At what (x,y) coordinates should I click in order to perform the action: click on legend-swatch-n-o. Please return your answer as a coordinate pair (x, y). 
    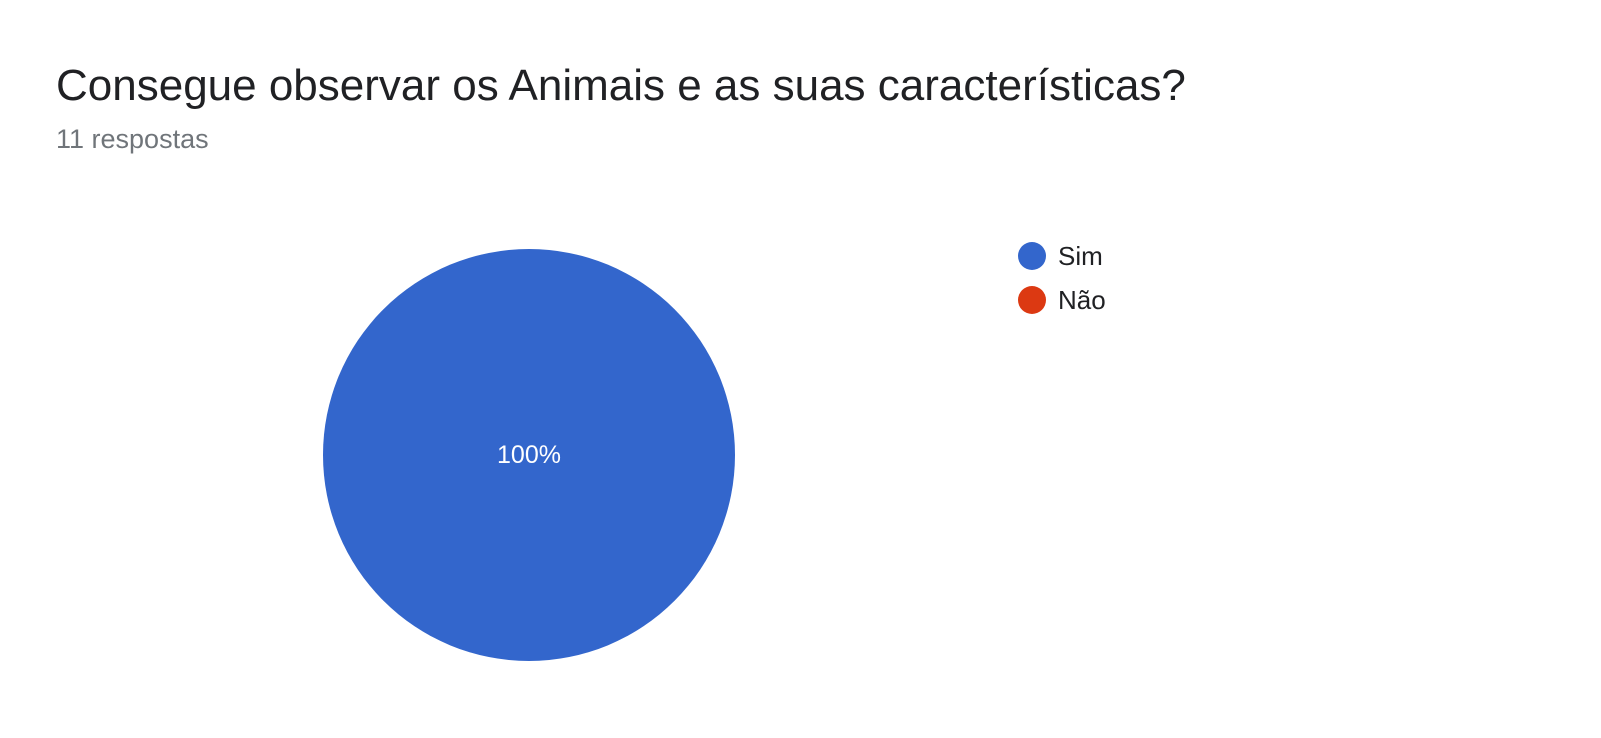
    Looking at the image, I should click on (1032, 300).